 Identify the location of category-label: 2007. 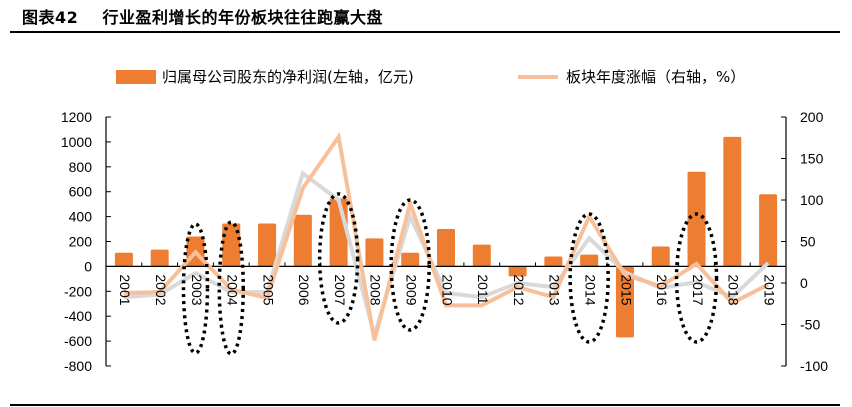
(340, 289).